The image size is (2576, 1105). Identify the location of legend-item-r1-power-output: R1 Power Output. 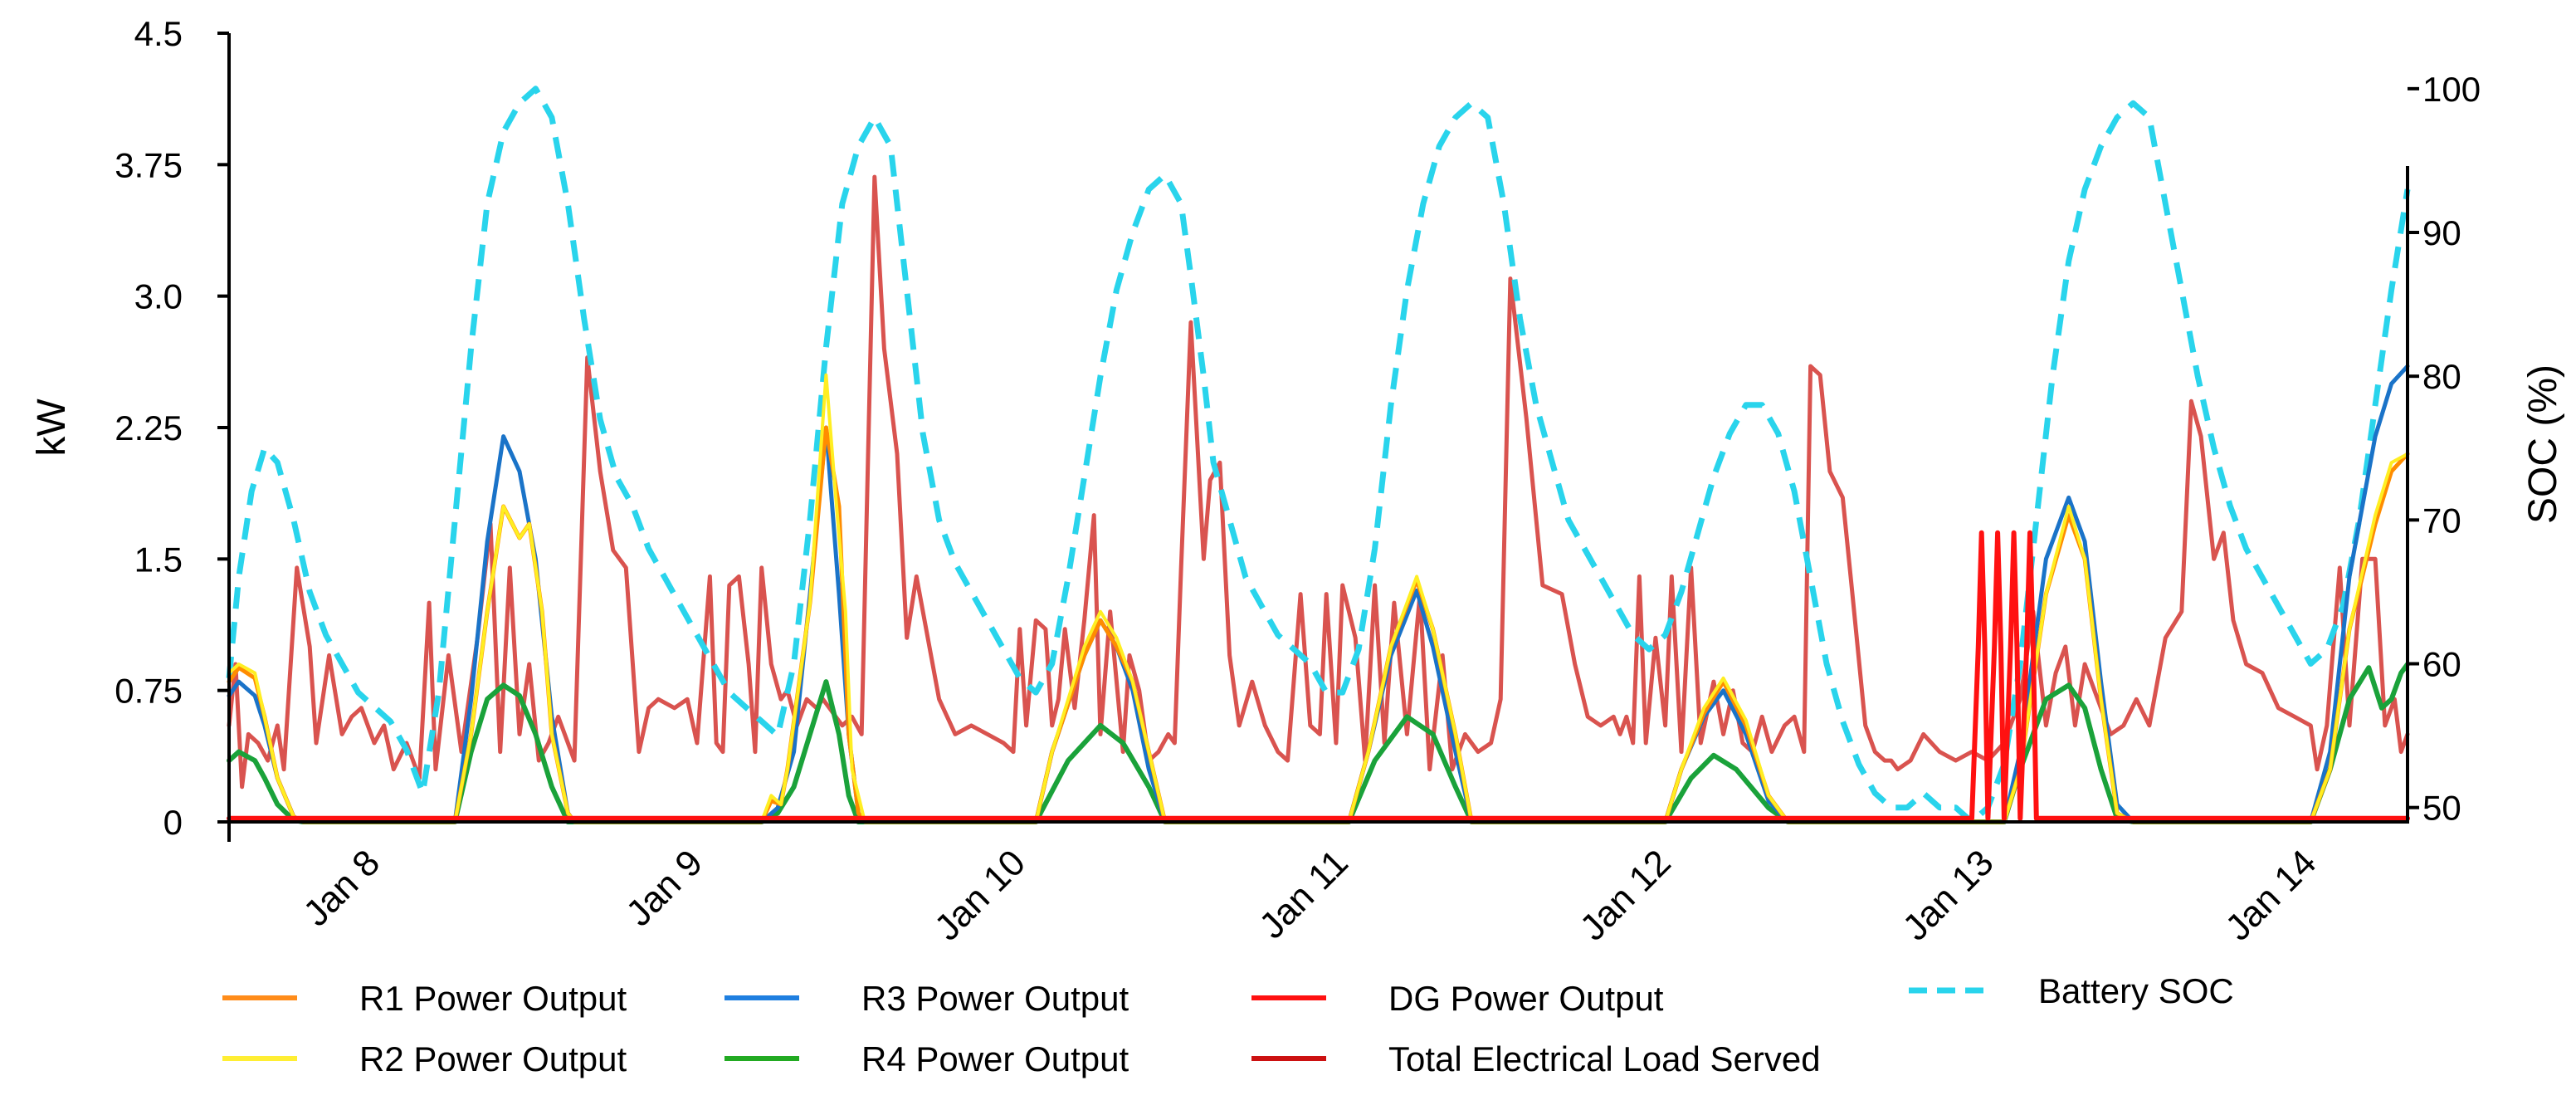
(424, 998).